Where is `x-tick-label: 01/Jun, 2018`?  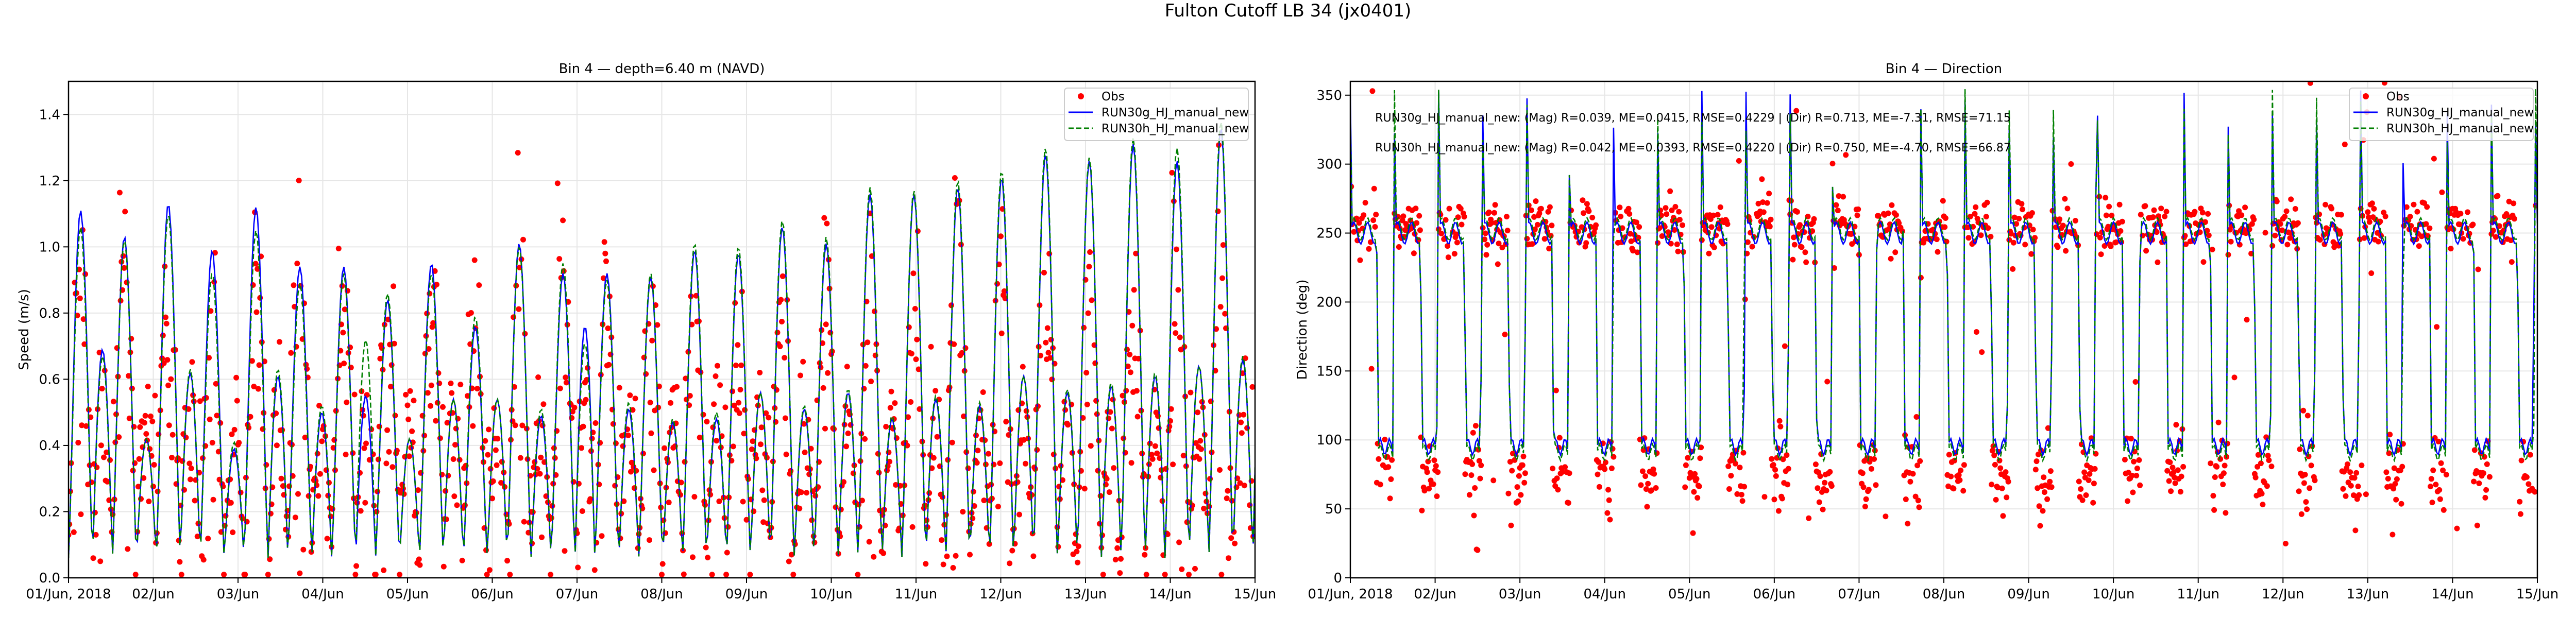
x-tick-label: 01/Jun, 2018 is located at coordinates (68, 595).